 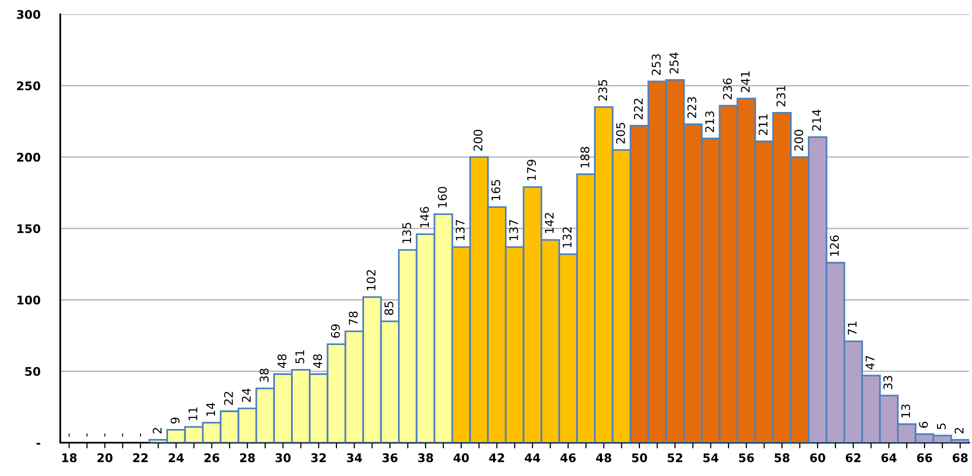 What do you see at coordinates (763, 124) in the screenshot?
I see `data-label: 211` at bounding box center [763, 124].